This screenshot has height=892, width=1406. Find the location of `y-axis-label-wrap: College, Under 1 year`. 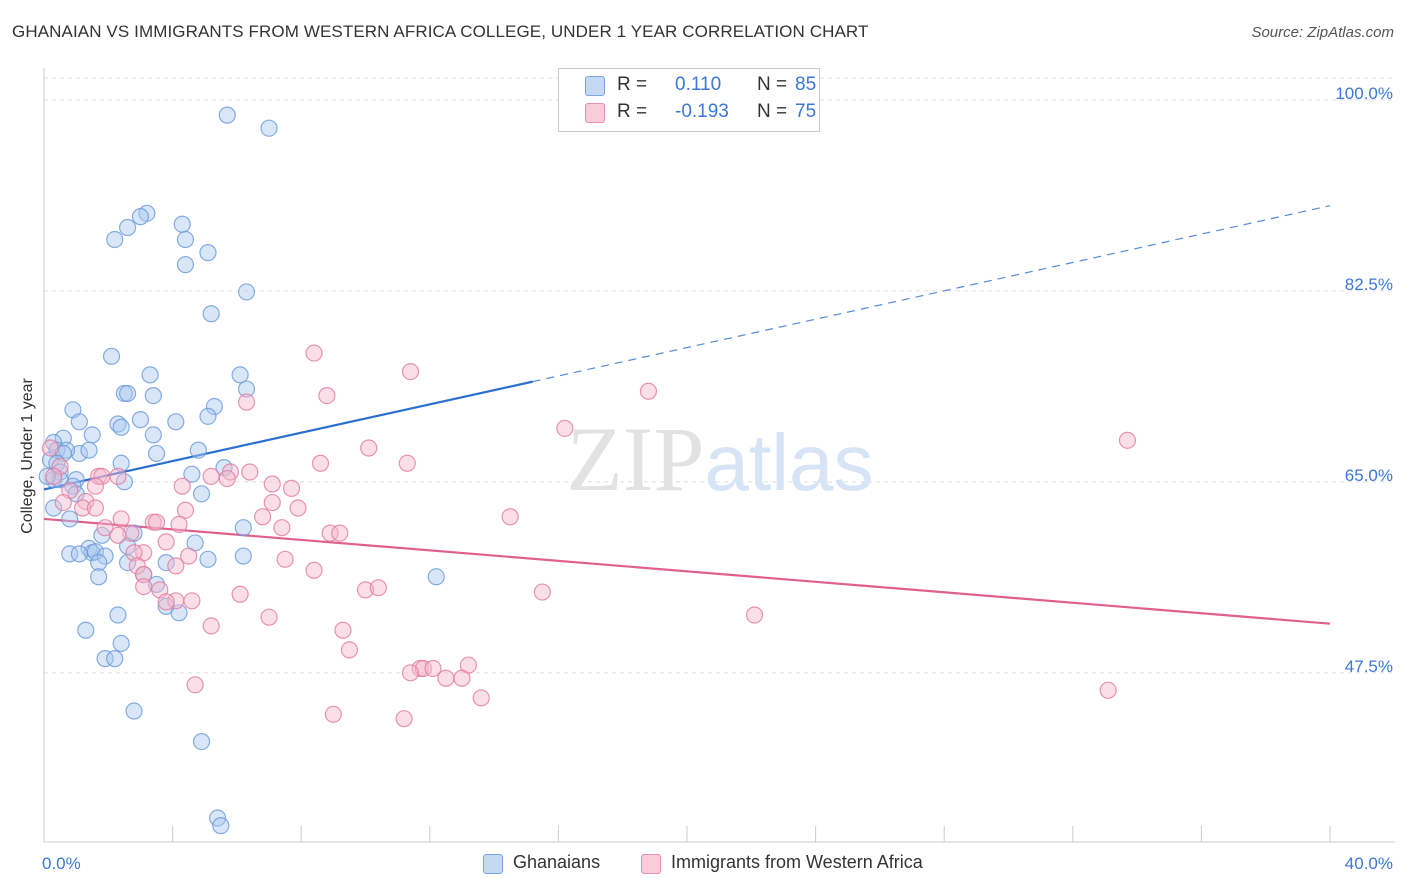

y-axis-label-wrap: College, Under 1 year is located at coordinates (28, 456).